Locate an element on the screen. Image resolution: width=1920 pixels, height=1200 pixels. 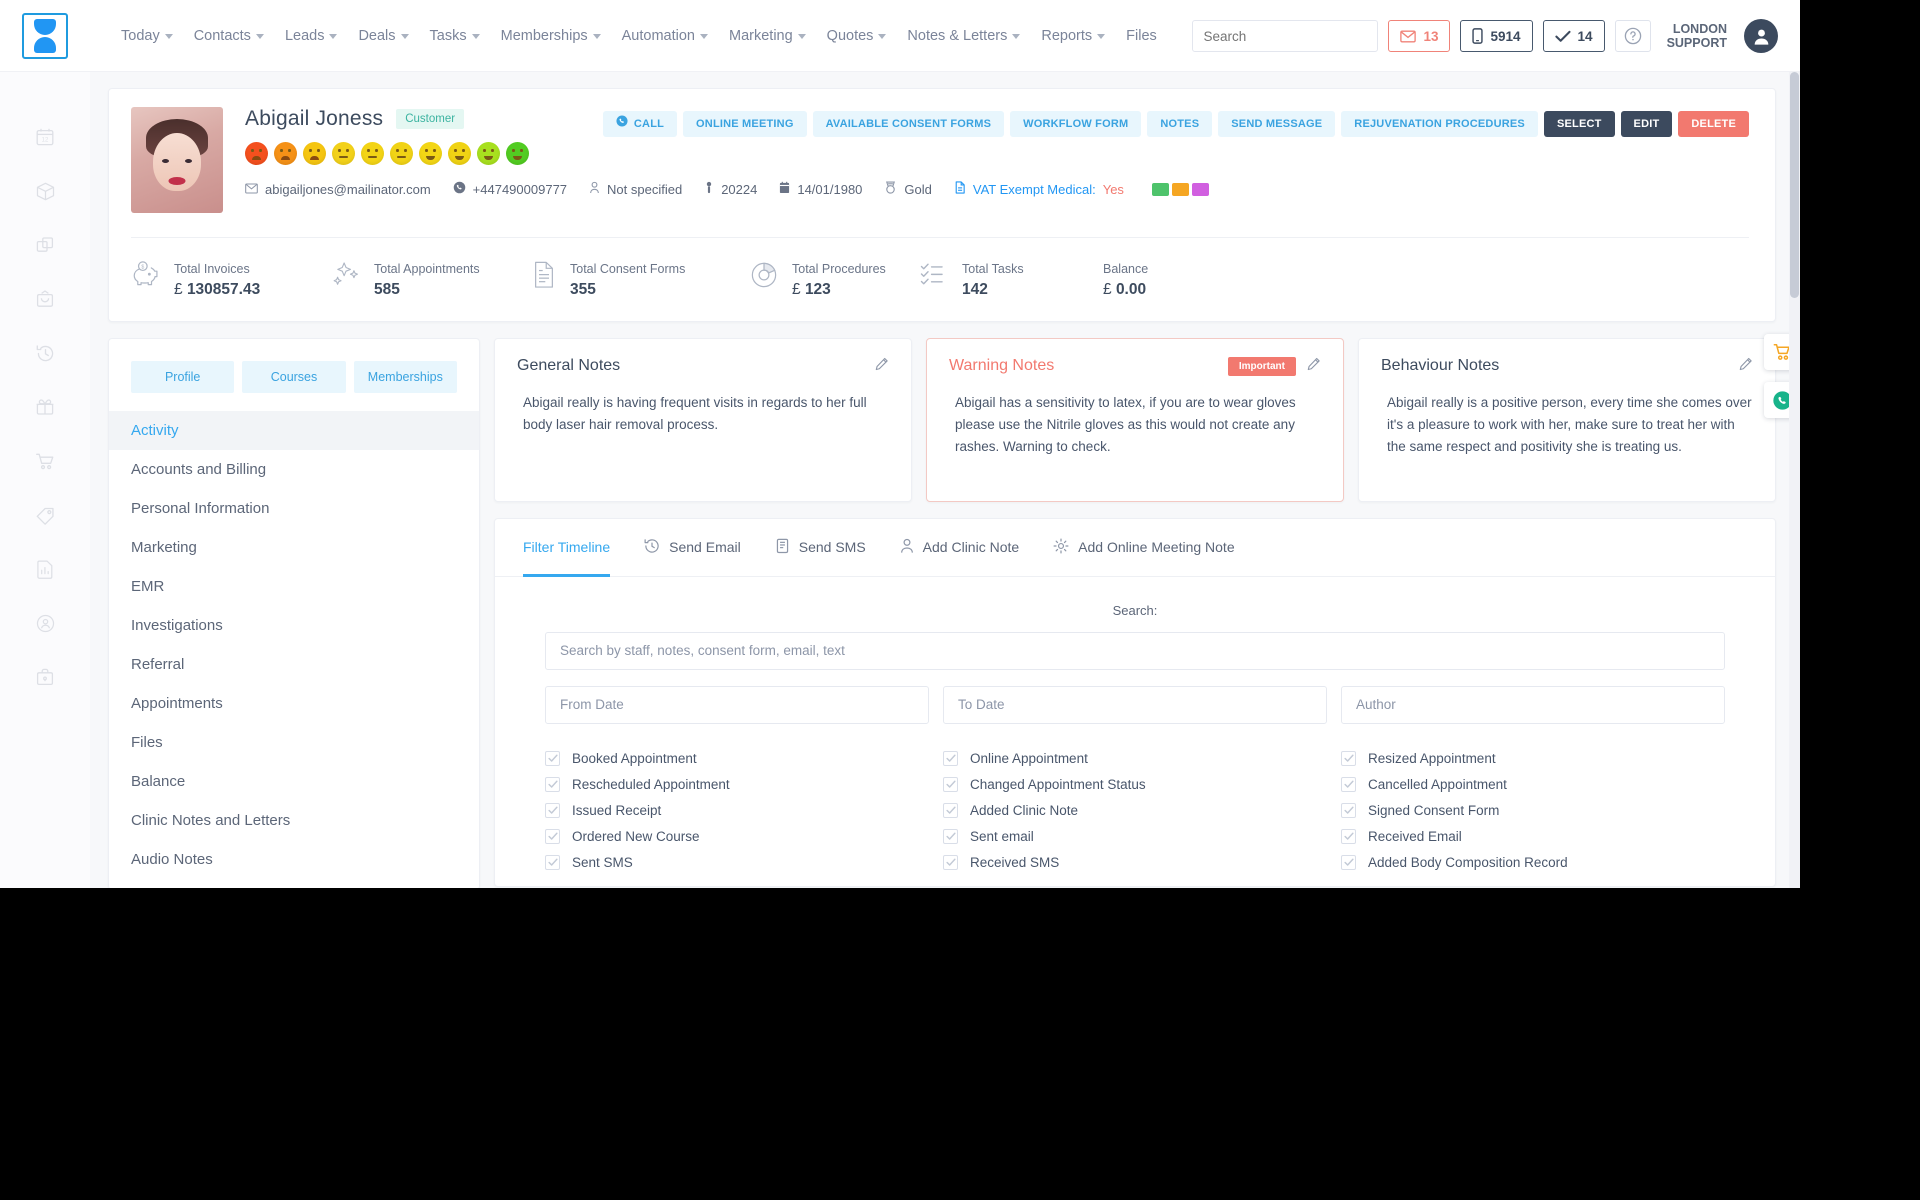
available-consent-forms-button: AVAILABLE CONSENT FORMS is located at coordinates (908, 124).